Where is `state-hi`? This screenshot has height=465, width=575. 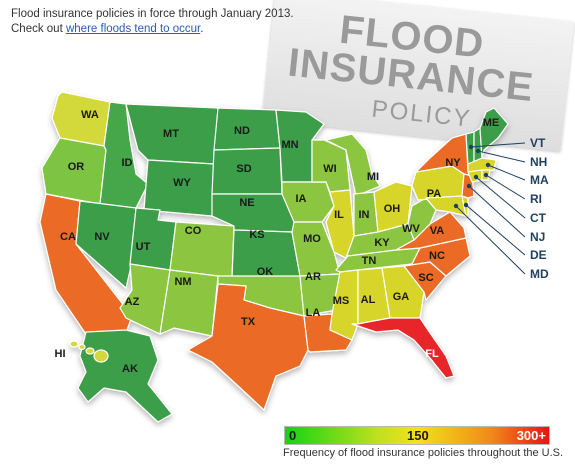 state-hi is located at coordinates (89, 351).